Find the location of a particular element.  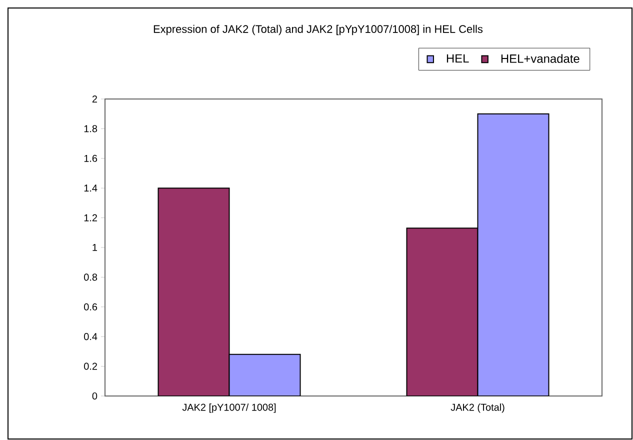

y-tick-label: 1.8 is located at coordinates (91, 128).